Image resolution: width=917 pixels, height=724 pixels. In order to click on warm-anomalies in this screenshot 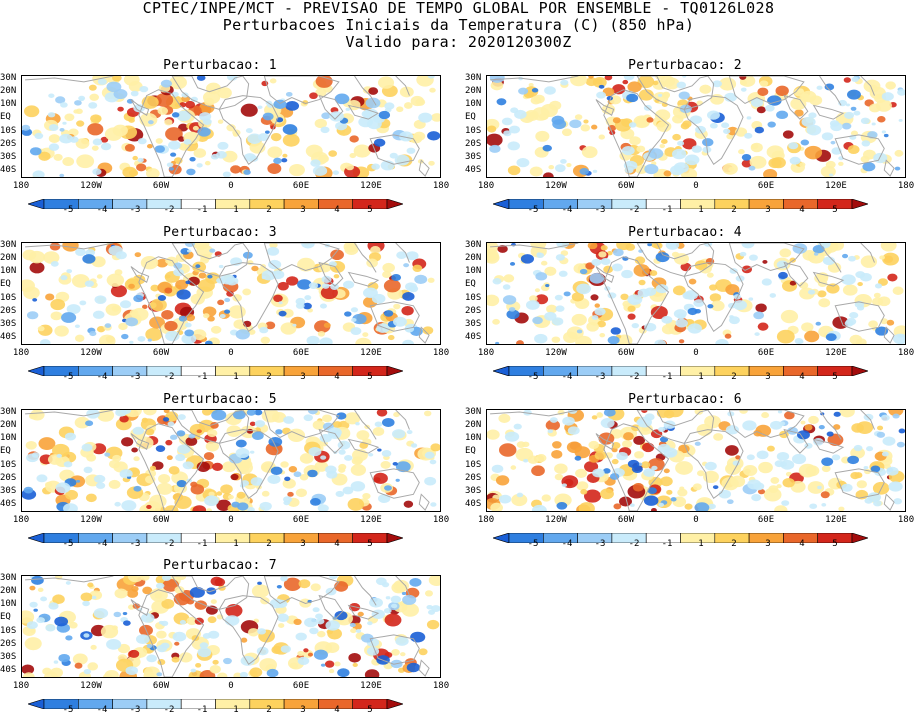, I will do `click(696, 460)`.